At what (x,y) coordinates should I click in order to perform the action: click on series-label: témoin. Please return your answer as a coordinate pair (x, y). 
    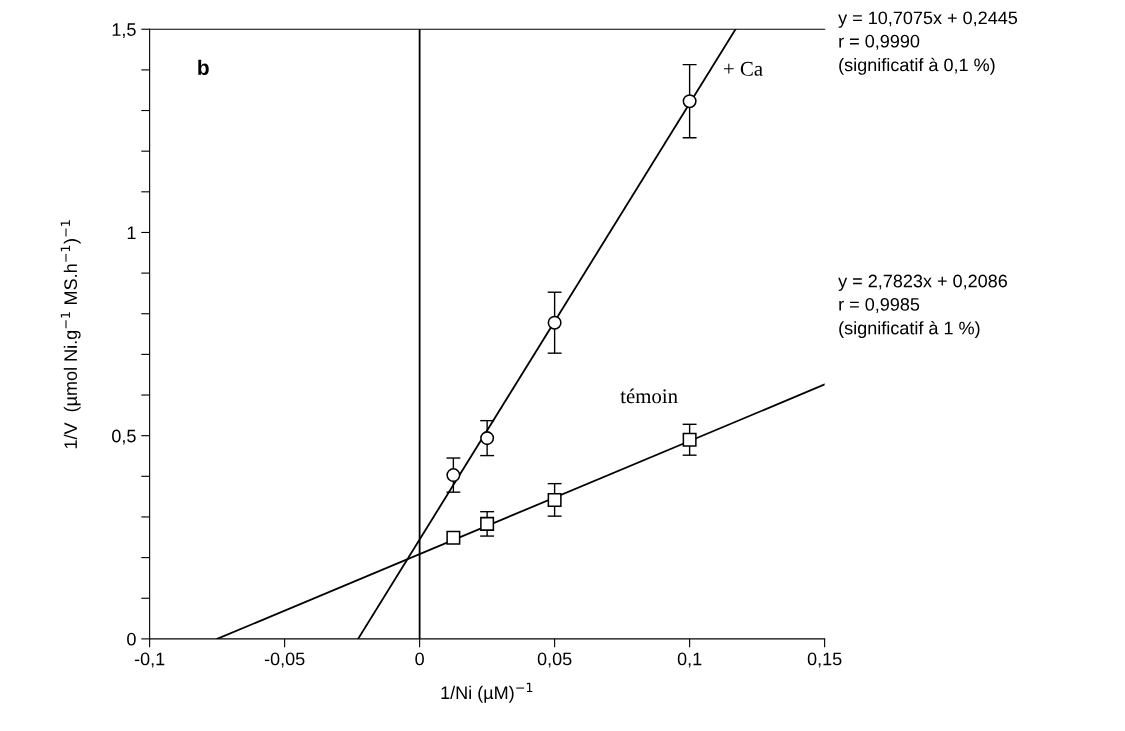
    Looking at the image, I should click on (649, 396).